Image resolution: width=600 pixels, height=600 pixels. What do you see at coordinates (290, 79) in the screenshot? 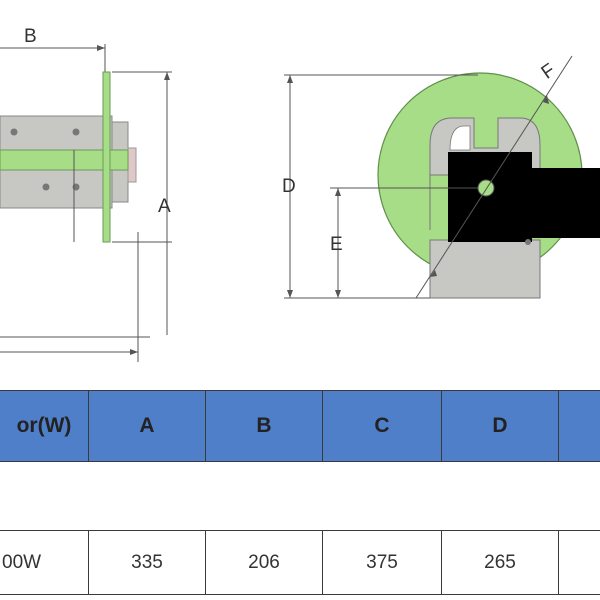
I see `dim-d-arrow-top` at bounding box center [290, 79].